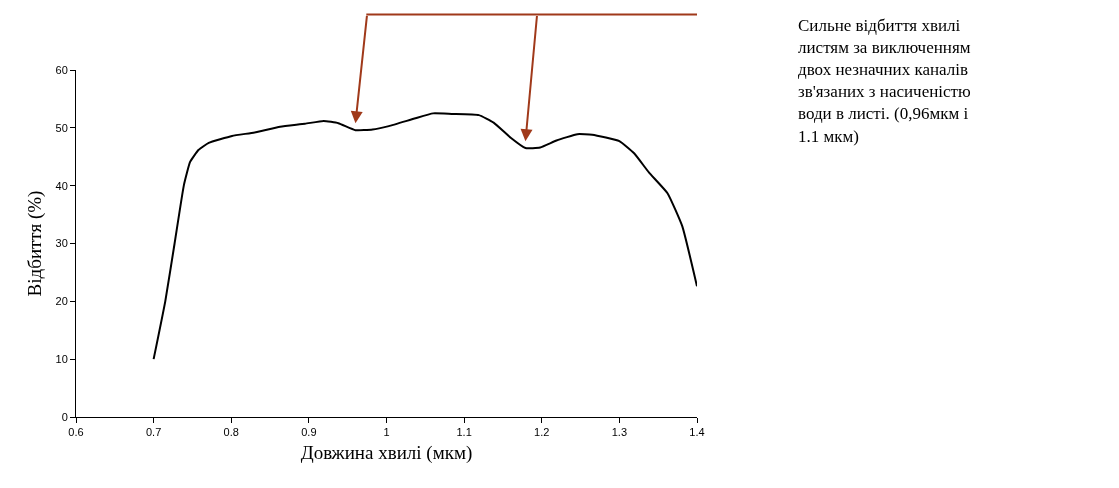  Describe the element at coordinates (61, 69) in the screenshot. I see `y-tick-label: 60` at that location.